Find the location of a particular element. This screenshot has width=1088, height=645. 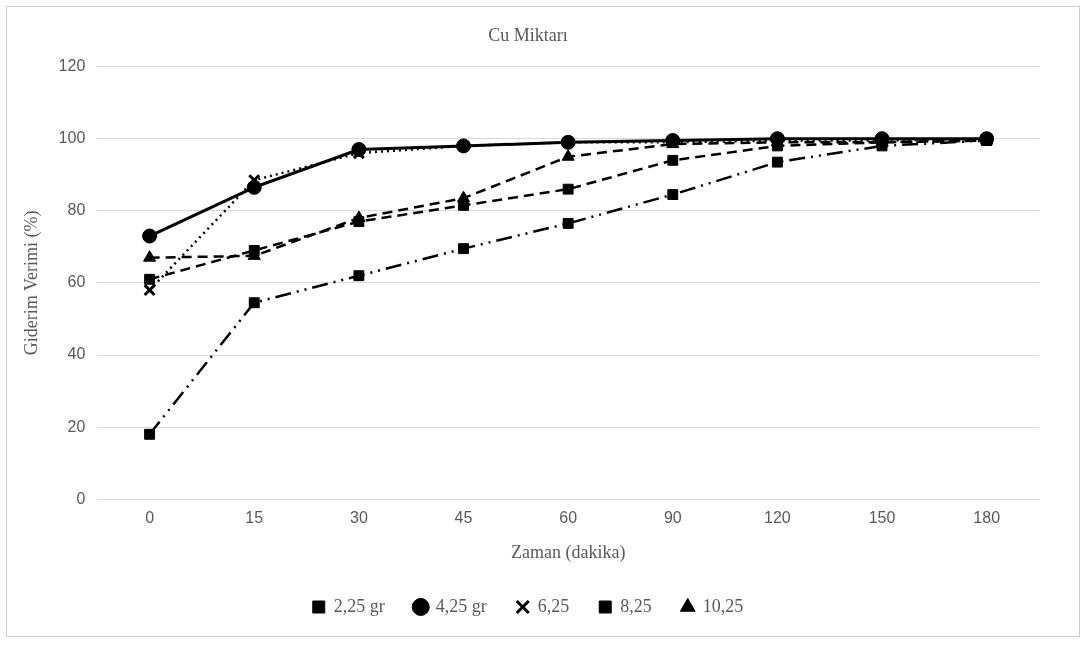

y-tick-label: 0 is located at coordinates (81, 498).